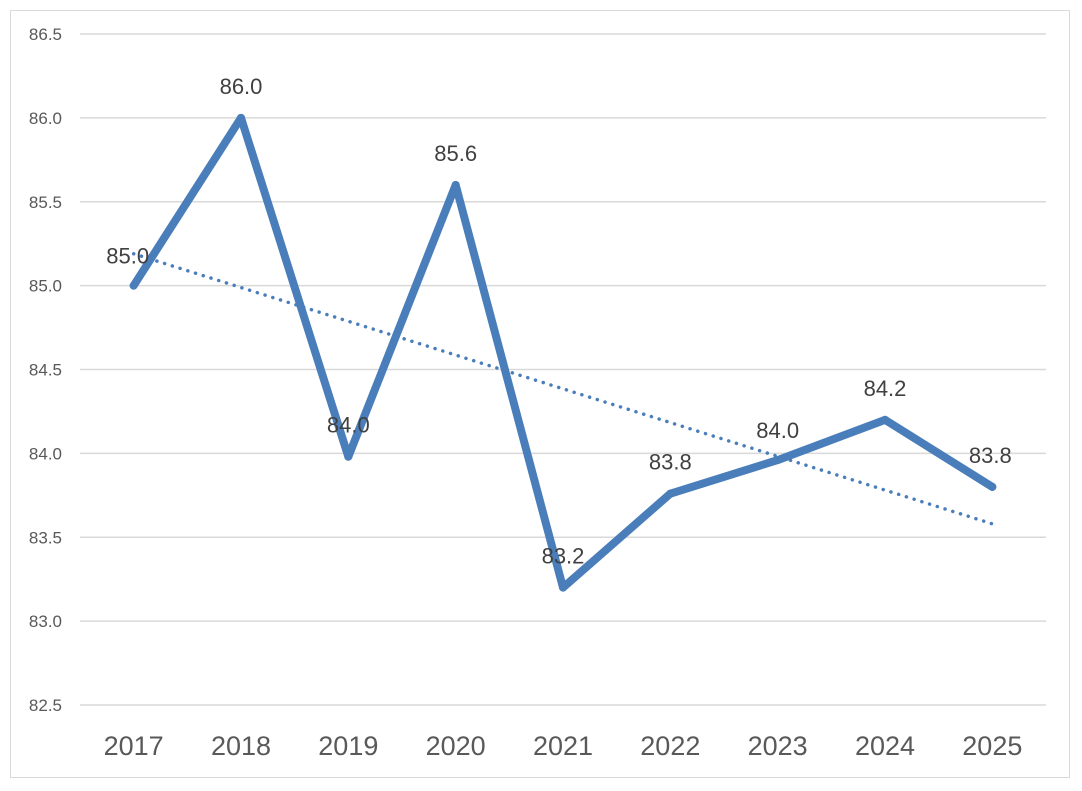 Image resolution: width=1082 pixels, height=791 pixels. What do you see at coordinates (670, 746) in the screenshot?
I see `x-tick-label: 2022` at bounding box center [670, 746].